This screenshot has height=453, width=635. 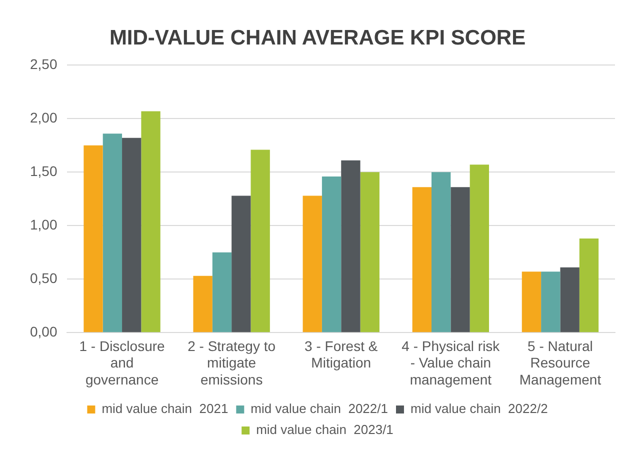 What do you see at coordinates (560, 363) in the screenshot?
I see `x-tick-label: 5 - Natural Resource Management` at bounding box center [560, 363].